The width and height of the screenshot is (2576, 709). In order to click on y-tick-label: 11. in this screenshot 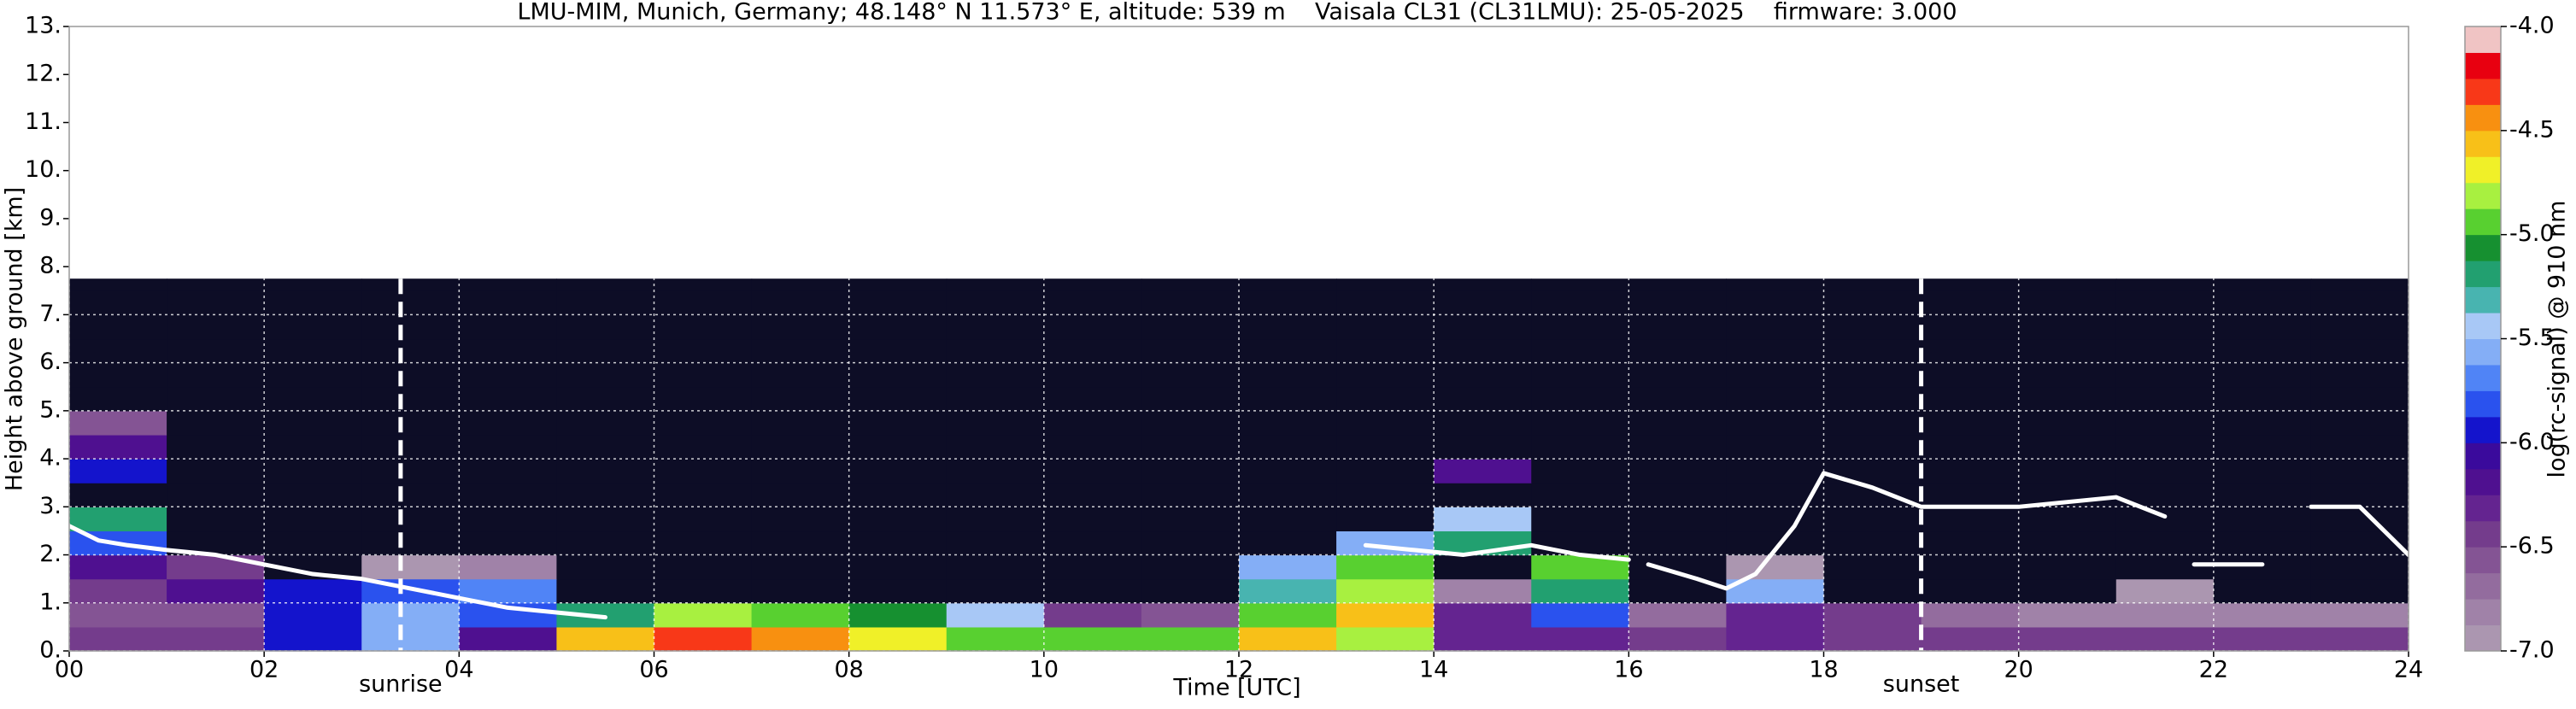, I will do `click(43, 121)`.